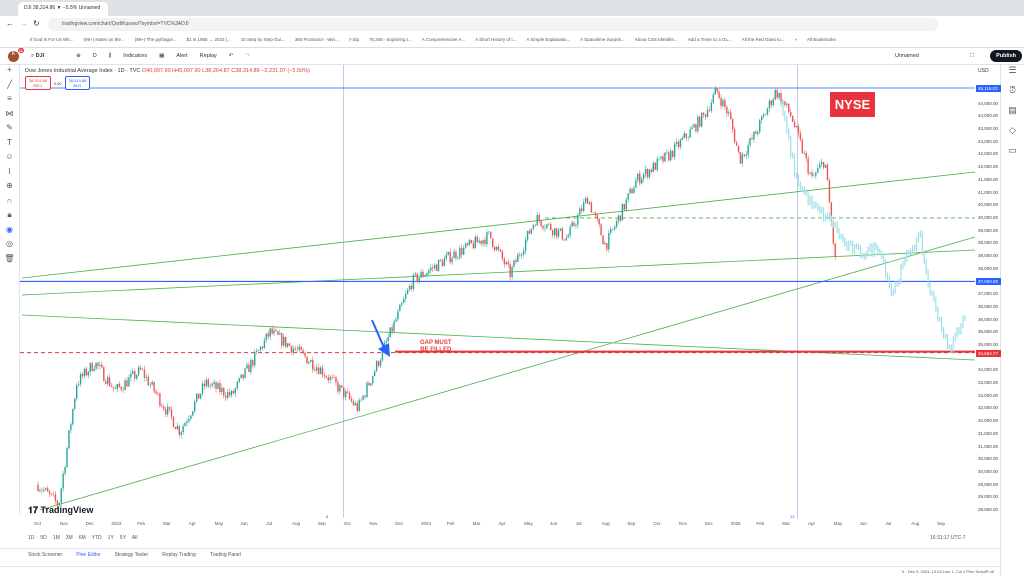  Describe the element at coordinates (20, 50) in the screenshot. I see `notification-badge: 11` at that location.